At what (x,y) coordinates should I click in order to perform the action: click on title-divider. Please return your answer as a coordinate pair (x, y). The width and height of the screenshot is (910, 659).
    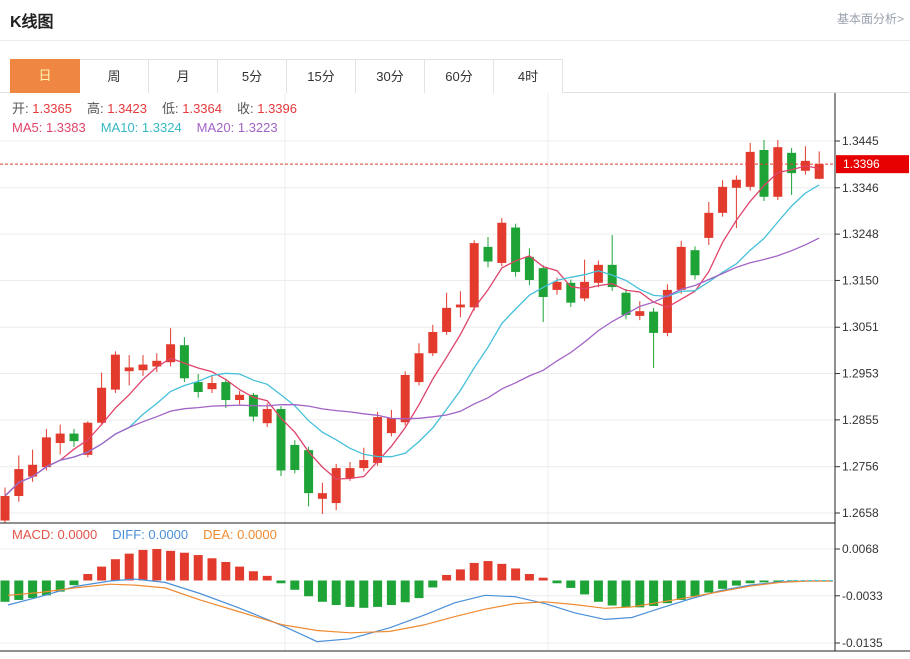
    Looking at the image, I should click on (455, 40).